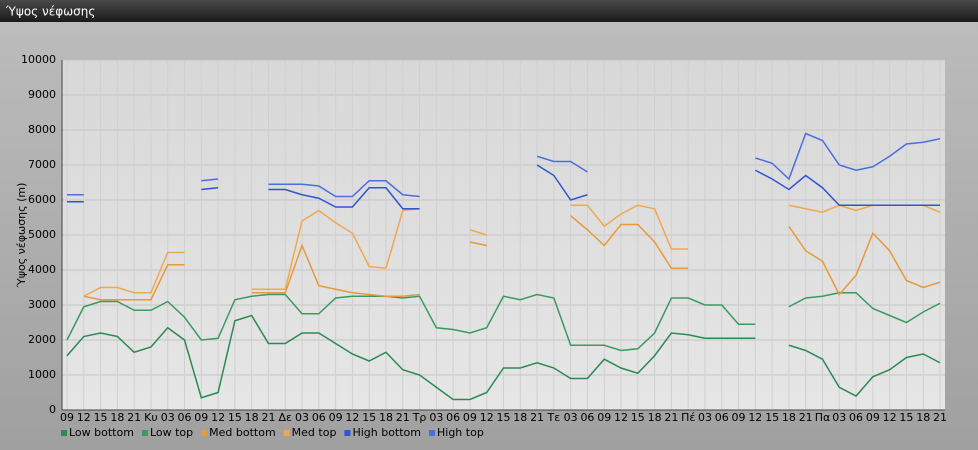  Describe the element at coordinates (42, 129) in the screenshot. I see `y-tick-label: 8000` at that location.